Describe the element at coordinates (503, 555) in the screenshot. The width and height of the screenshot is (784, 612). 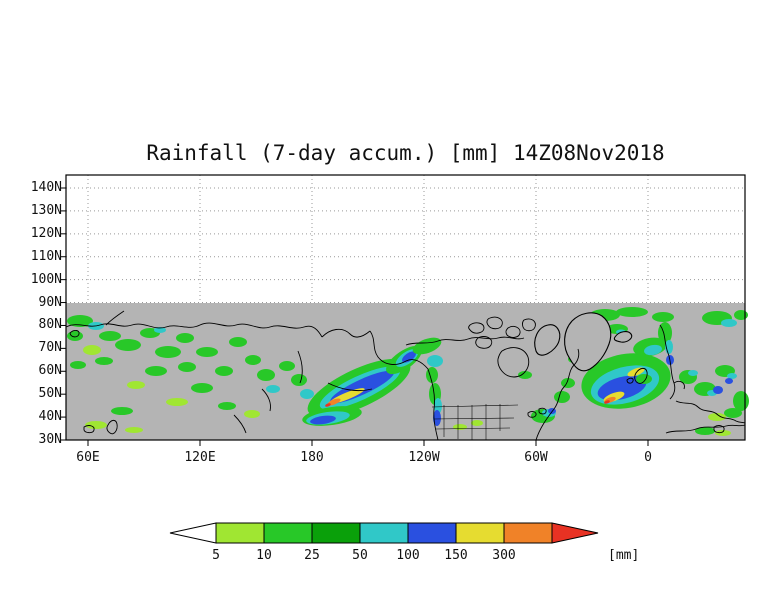
I see `colorbar-tick-label: 300` at that location.